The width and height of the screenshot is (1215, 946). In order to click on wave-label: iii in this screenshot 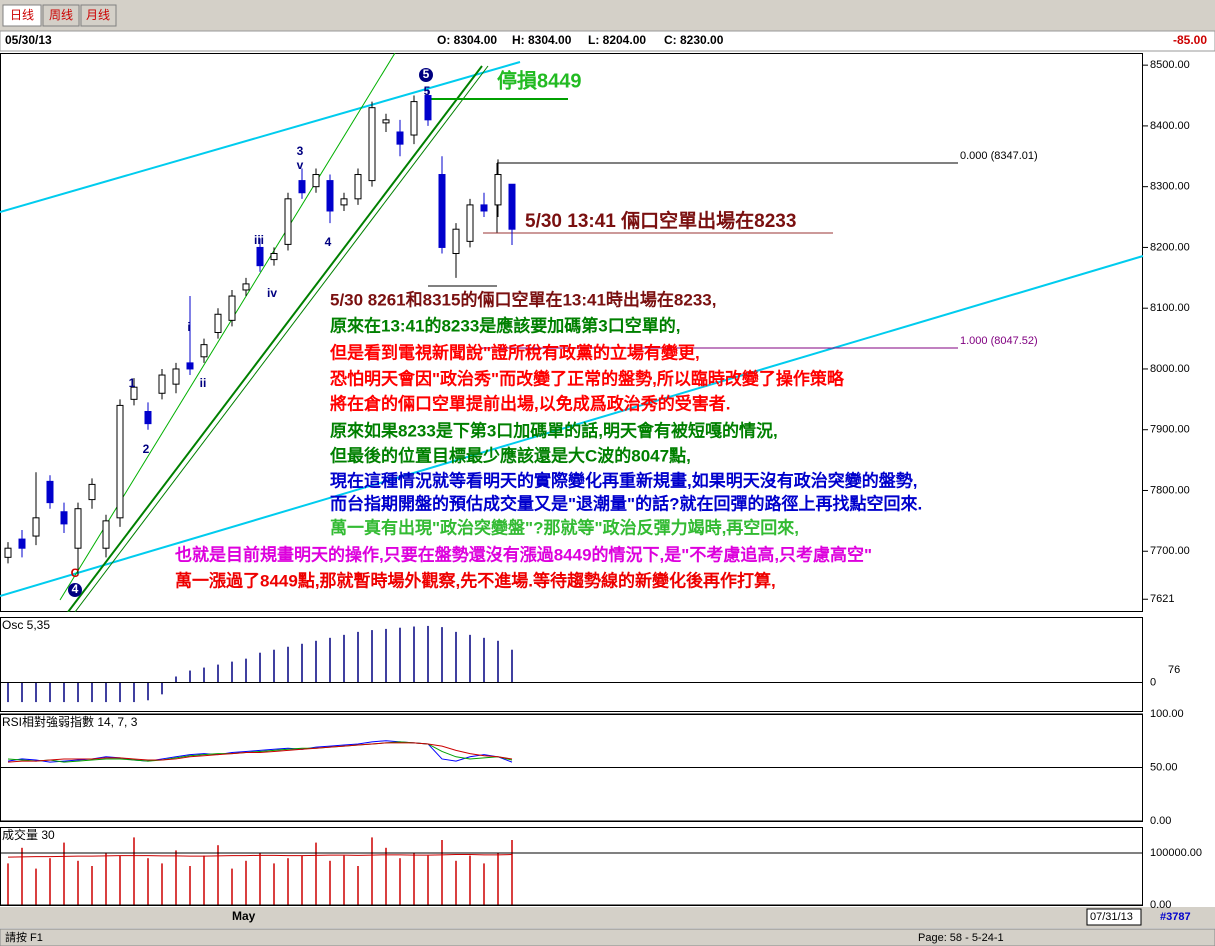, I will do `click(259, 240)`.